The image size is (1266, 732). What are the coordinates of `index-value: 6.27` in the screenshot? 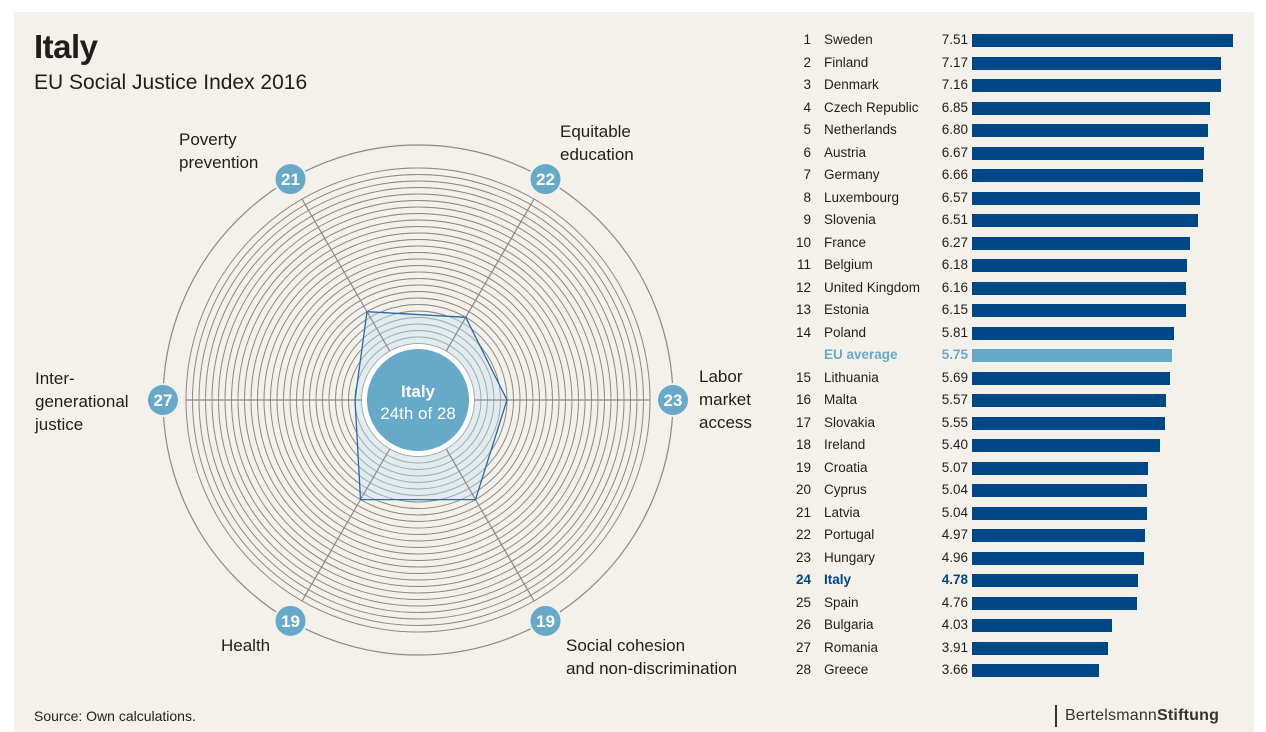 It's located at (954, 242).